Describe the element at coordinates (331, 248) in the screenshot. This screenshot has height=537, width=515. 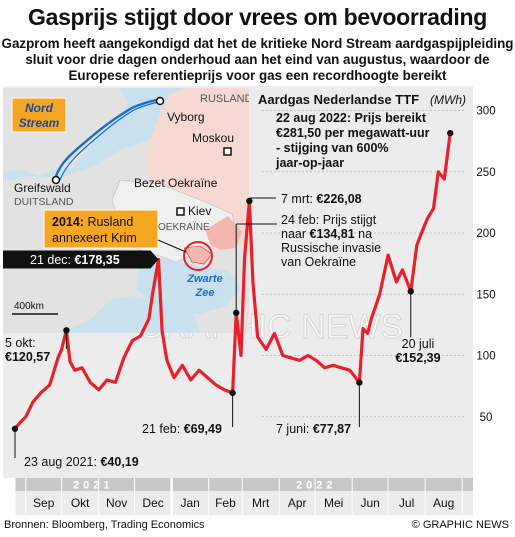
I see `annotation-24-feb-line-3: Russische invasie` at that location.